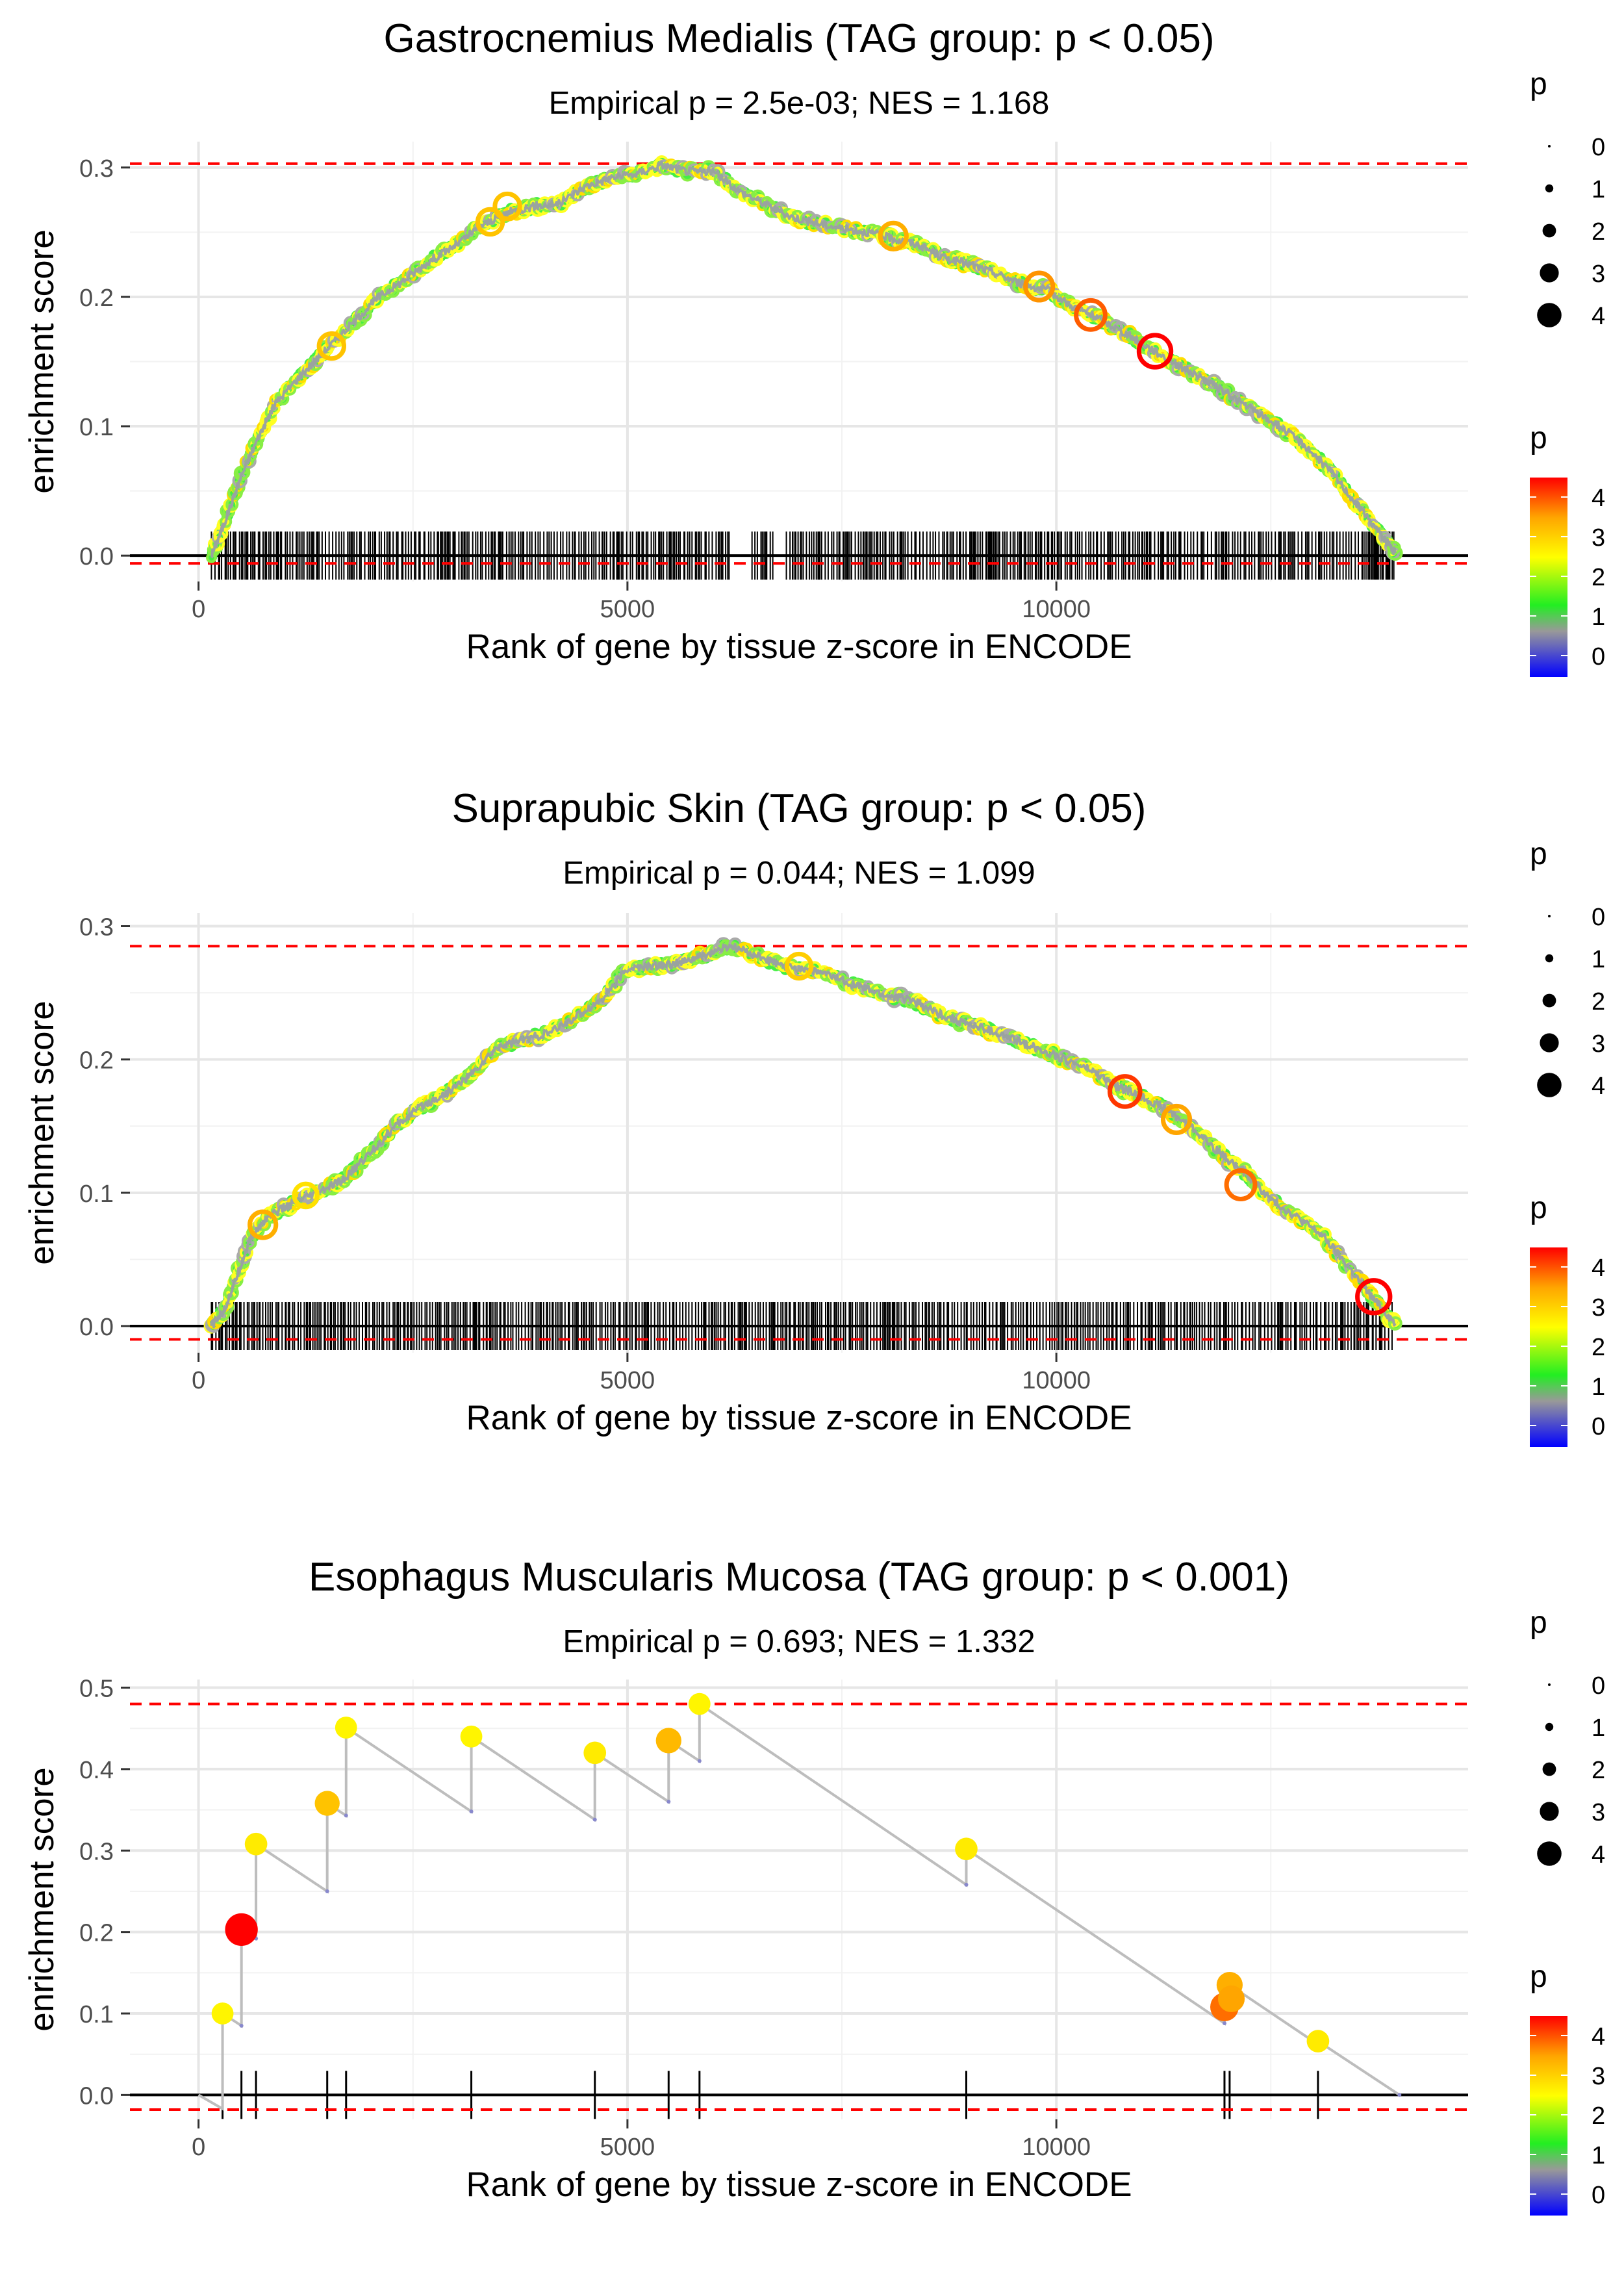 The image size is (1624, 2274). What do you see at coordinates (799, 103) in the screenshot?
I see `chart-subtitle: Empirical p = 2.5e-03; NES = 1.168` at bounding box center [799, 103].